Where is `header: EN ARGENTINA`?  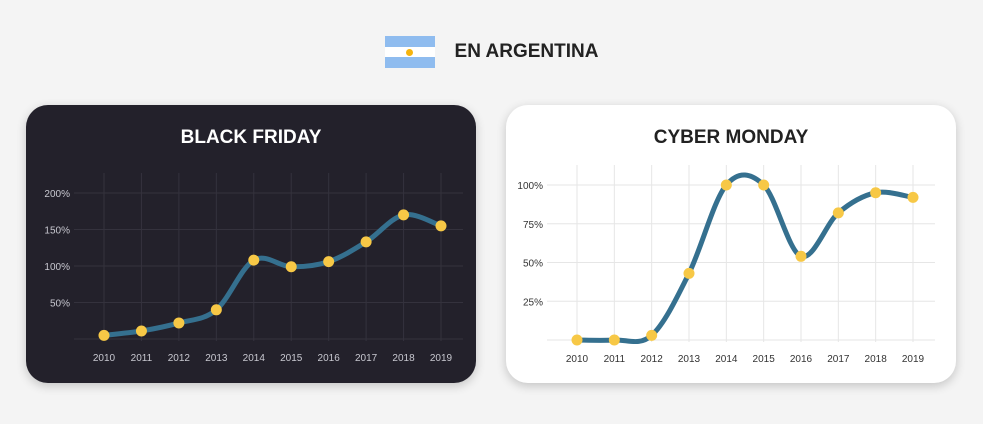 header: EN ARGENTINA is located at coordinates (491, 52).